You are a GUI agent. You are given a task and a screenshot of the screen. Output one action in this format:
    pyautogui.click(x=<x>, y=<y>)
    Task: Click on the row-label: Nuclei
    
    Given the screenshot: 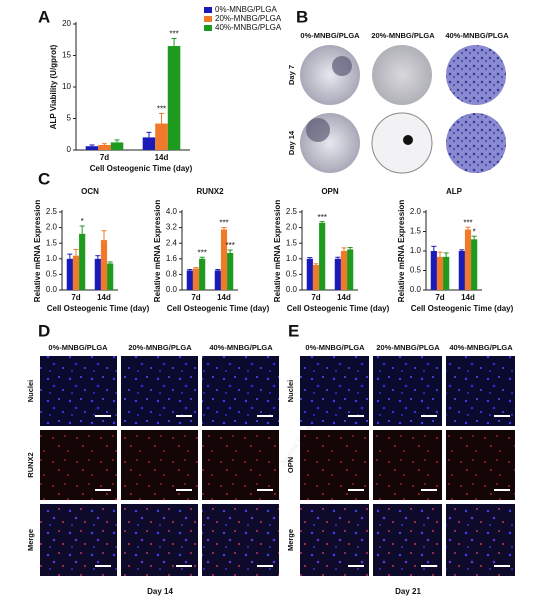 What is the action you would take?
    pyautogui.click(x=290, y=391)
    